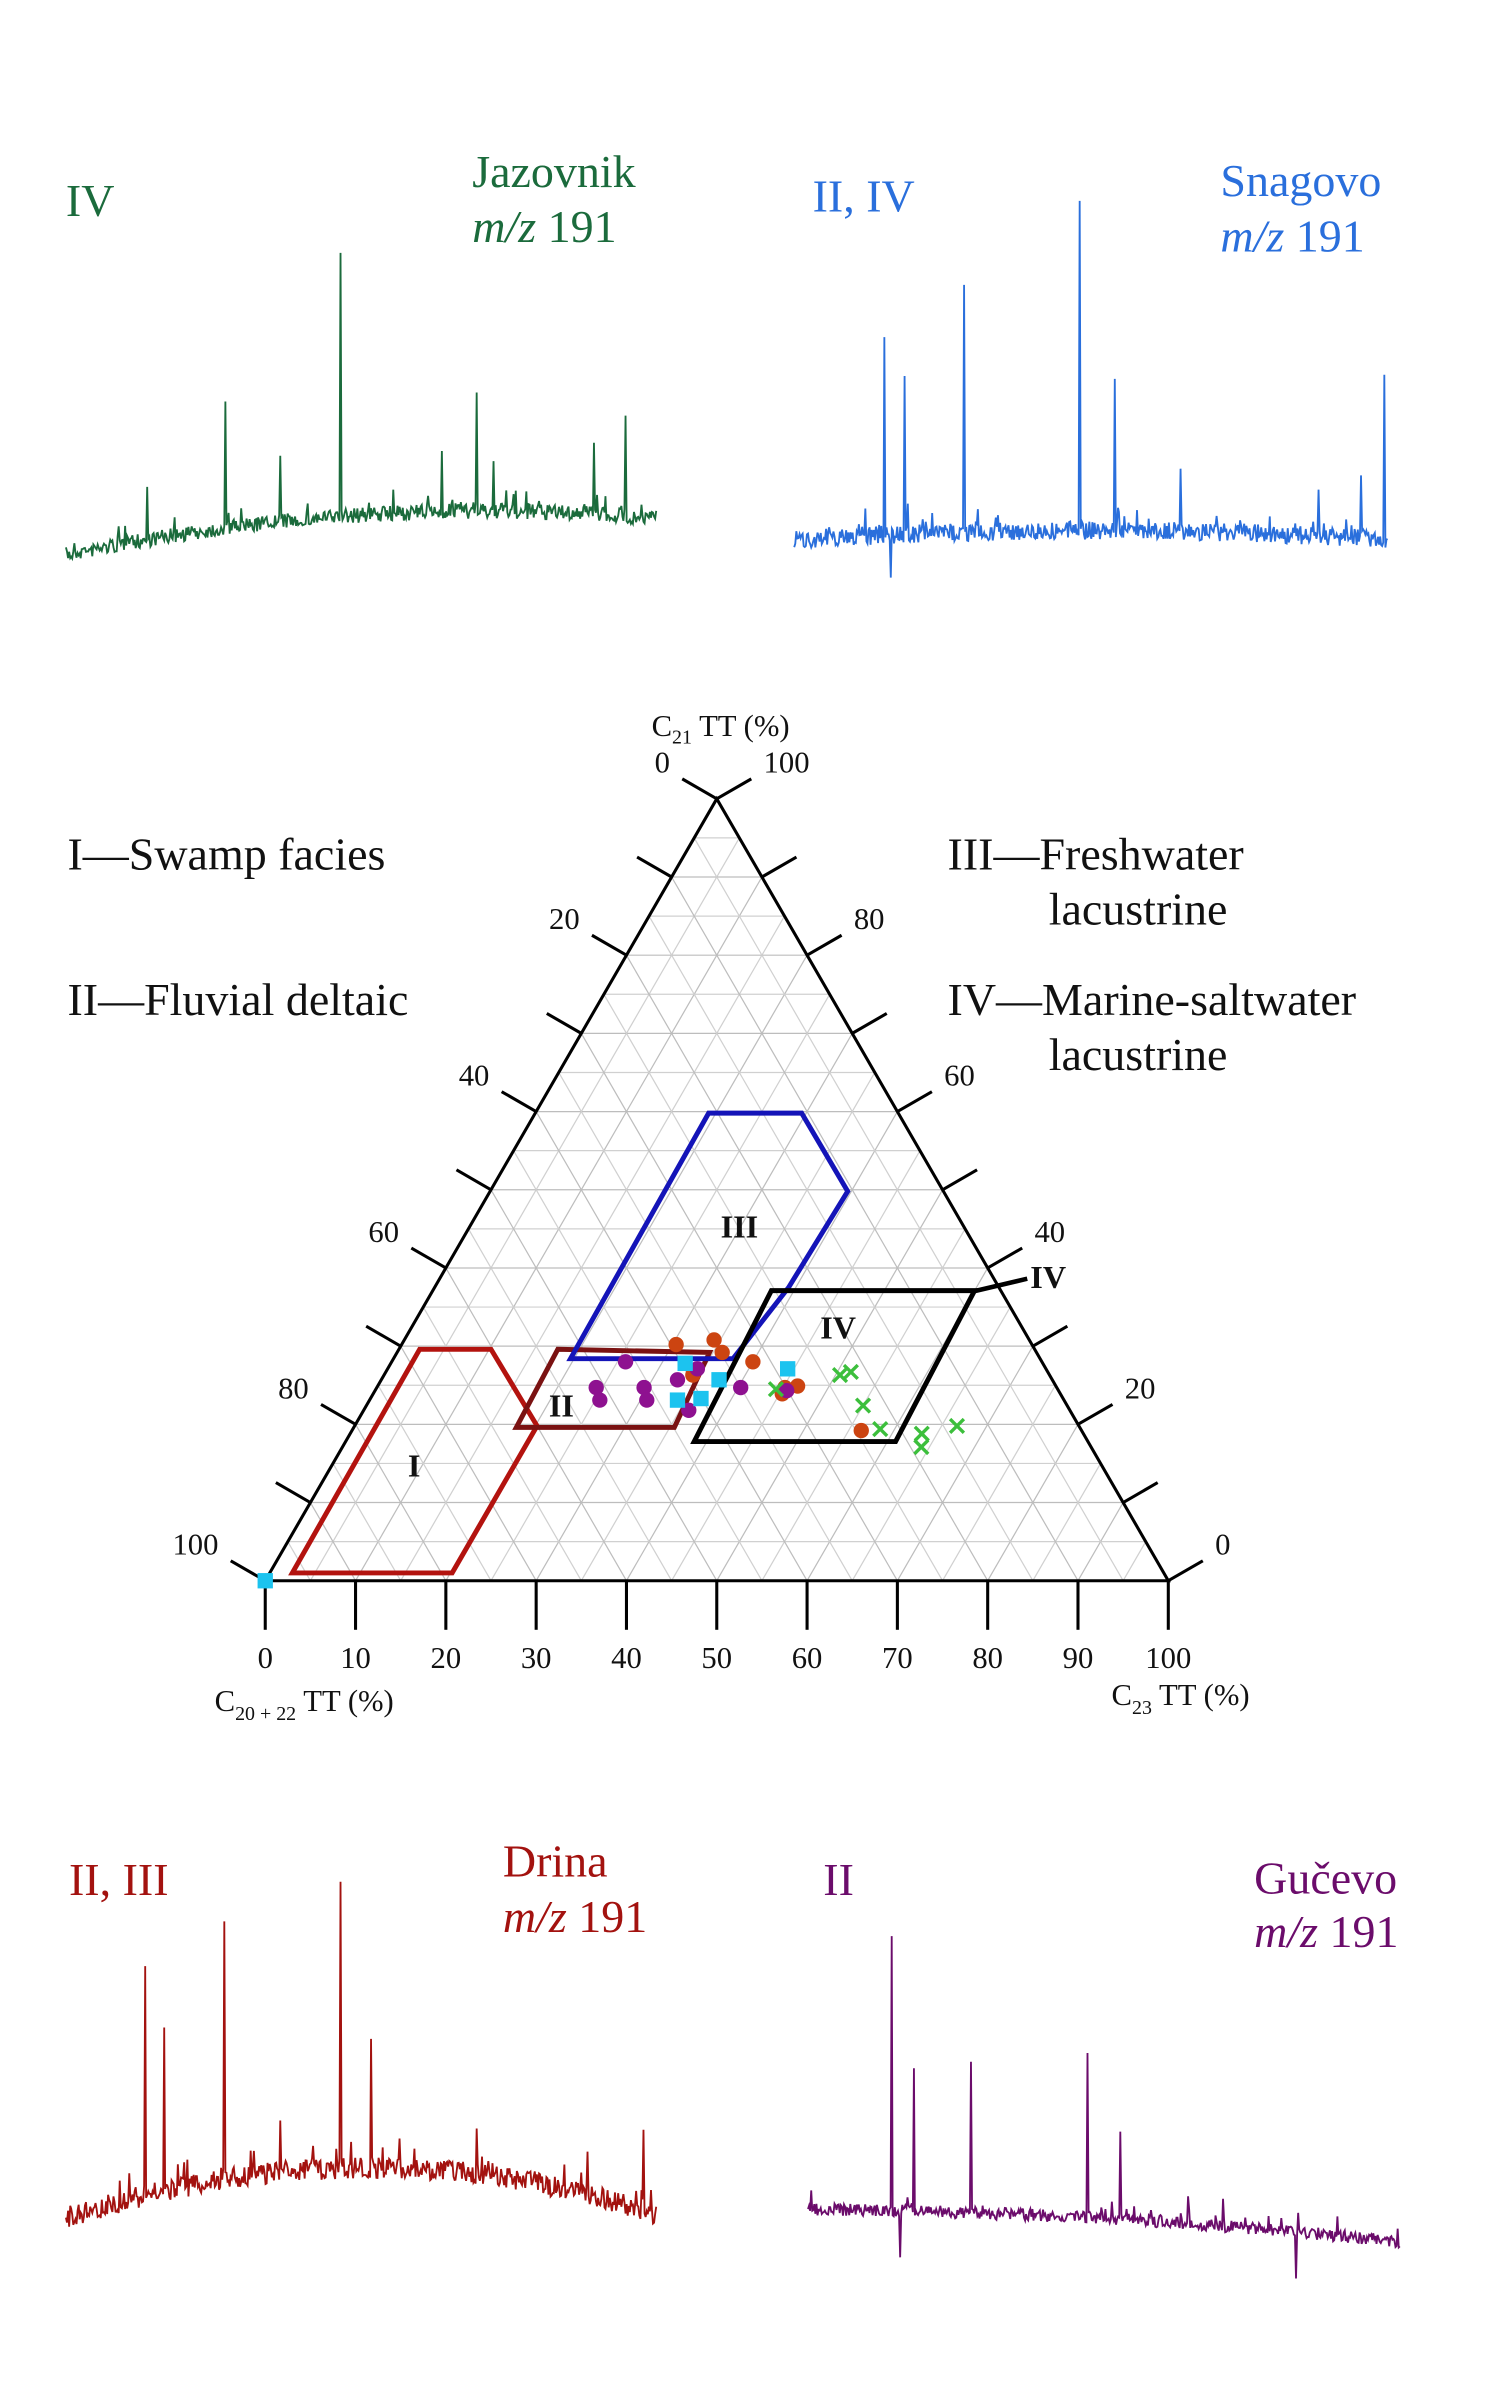 Image resolution: width=1501 pixels, height=2401 pixels. Describe the element at coordinates (561, 1406) in the screenshot. I see `field-label-II: II` at that location.